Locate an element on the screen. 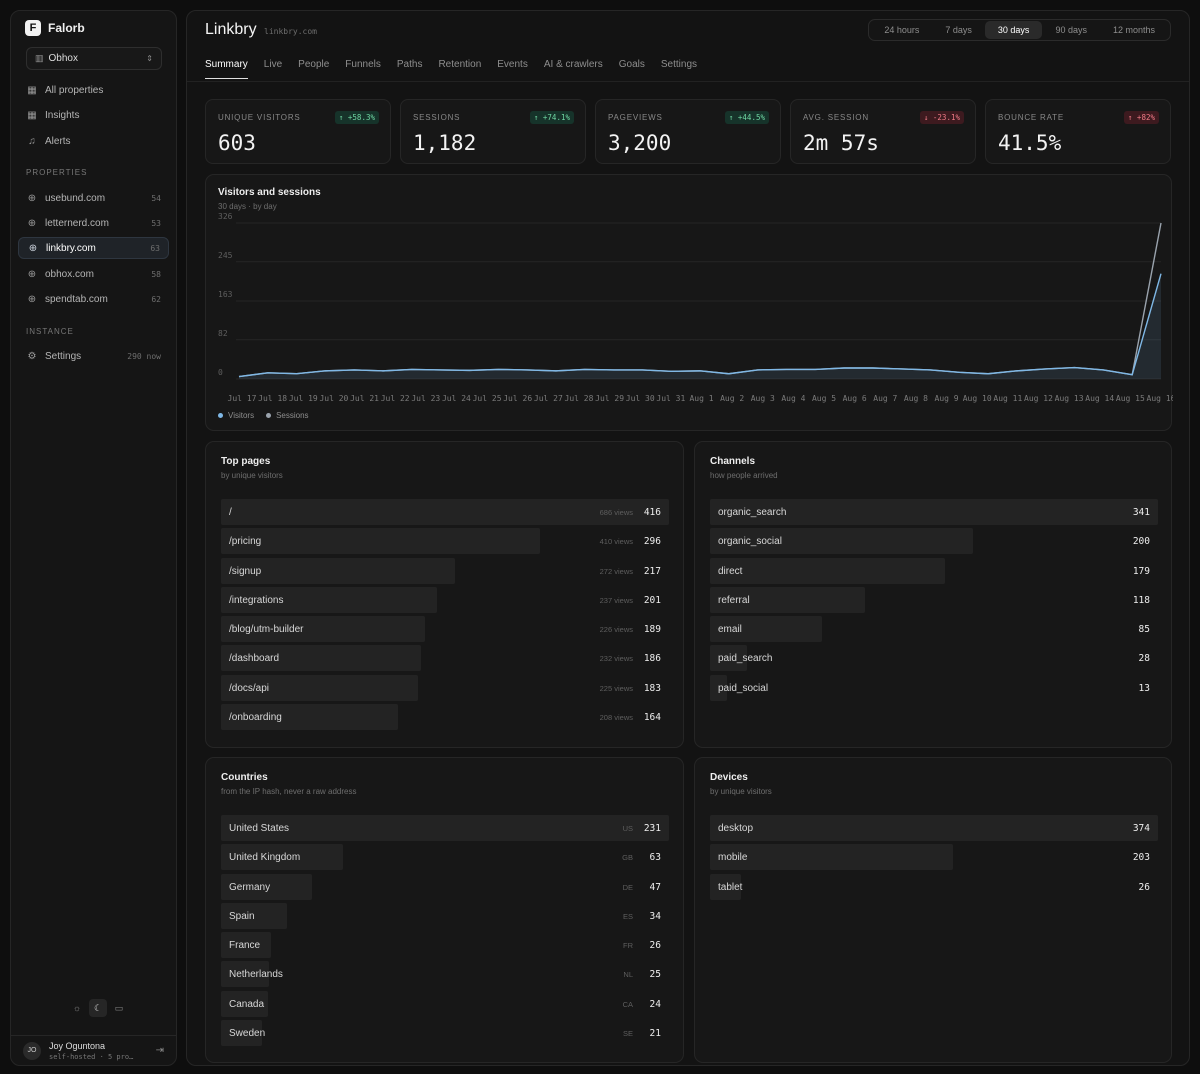 This screenshot has width=1200, height=1074. list-row: organic_social 200 is located at coordinates (934, 541).